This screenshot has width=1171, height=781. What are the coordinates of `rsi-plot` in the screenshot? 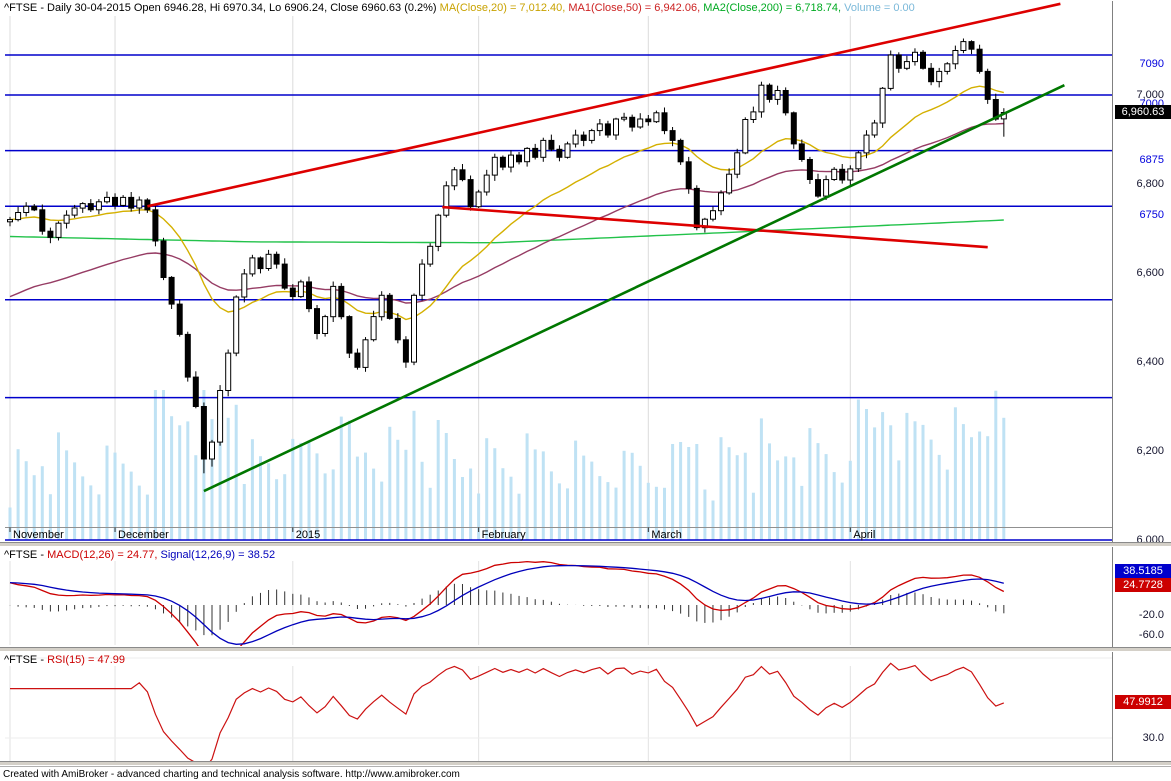 It's located at (558, 710).